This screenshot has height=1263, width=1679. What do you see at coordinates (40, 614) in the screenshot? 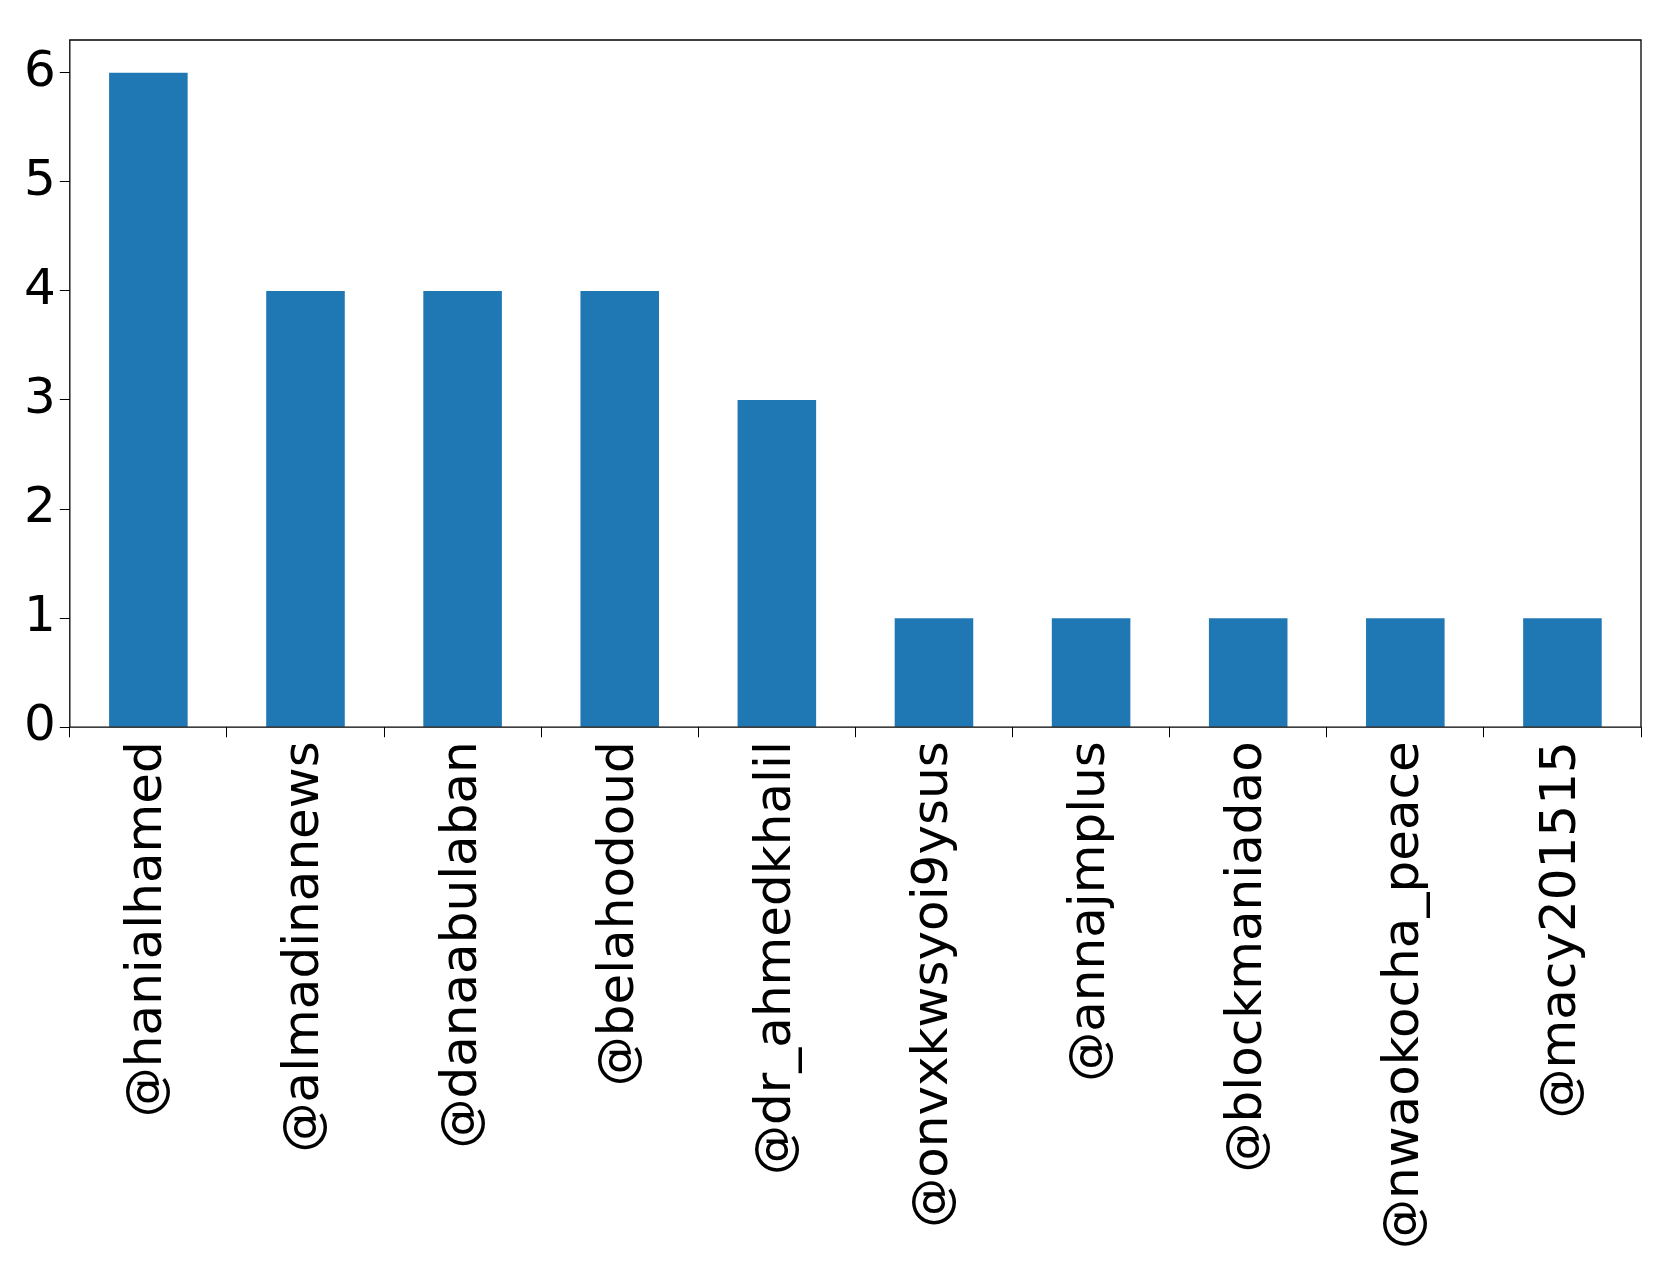
I see `y-tick-label: 1` at bounding box center [40, 614].